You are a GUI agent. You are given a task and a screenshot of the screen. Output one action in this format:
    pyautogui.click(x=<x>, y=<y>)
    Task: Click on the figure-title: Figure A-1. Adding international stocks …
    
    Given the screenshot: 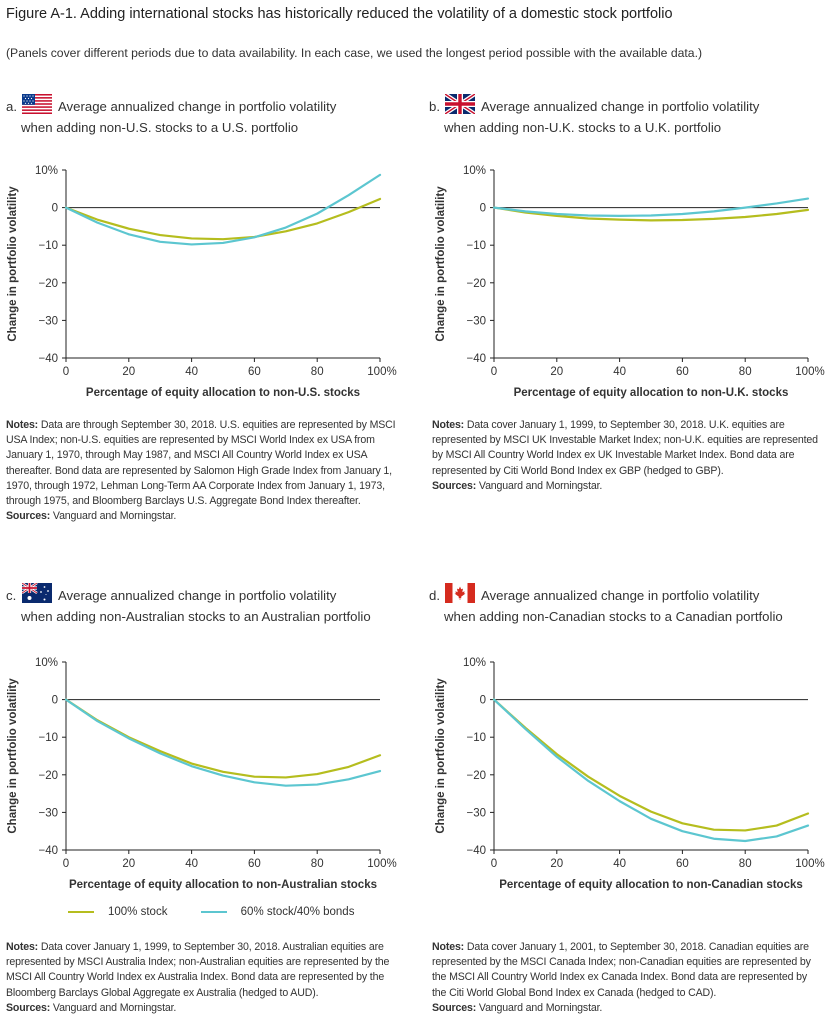 What is the action you would take?
    pyautogui.click(x=339, y=14)
    